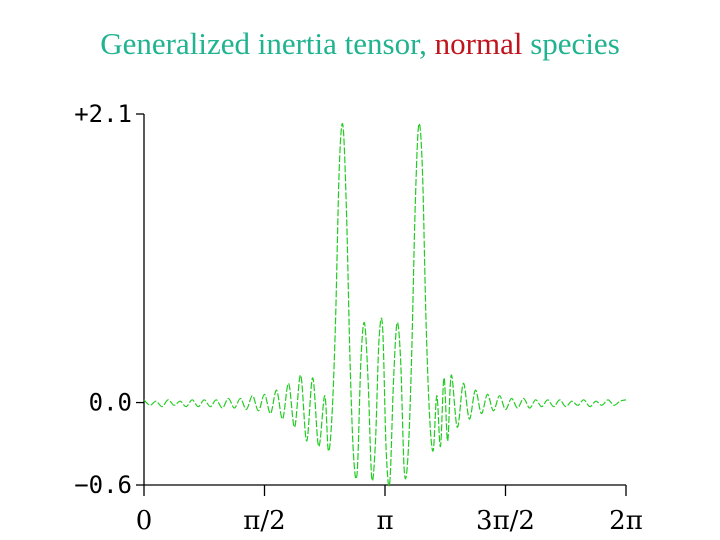 This screenshot has height=540, width=720. What do you see at coordinates (110, 403) in the screenshot?
I see `y-tick-label-1: 0.0` at bounding box center [110, 403].